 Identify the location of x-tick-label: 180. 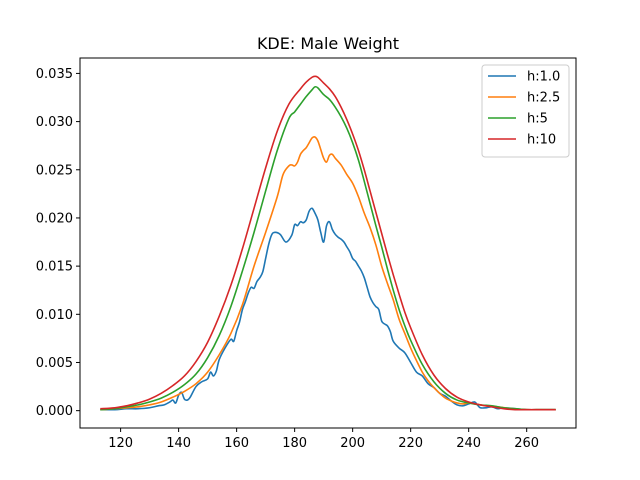
(294, 443).